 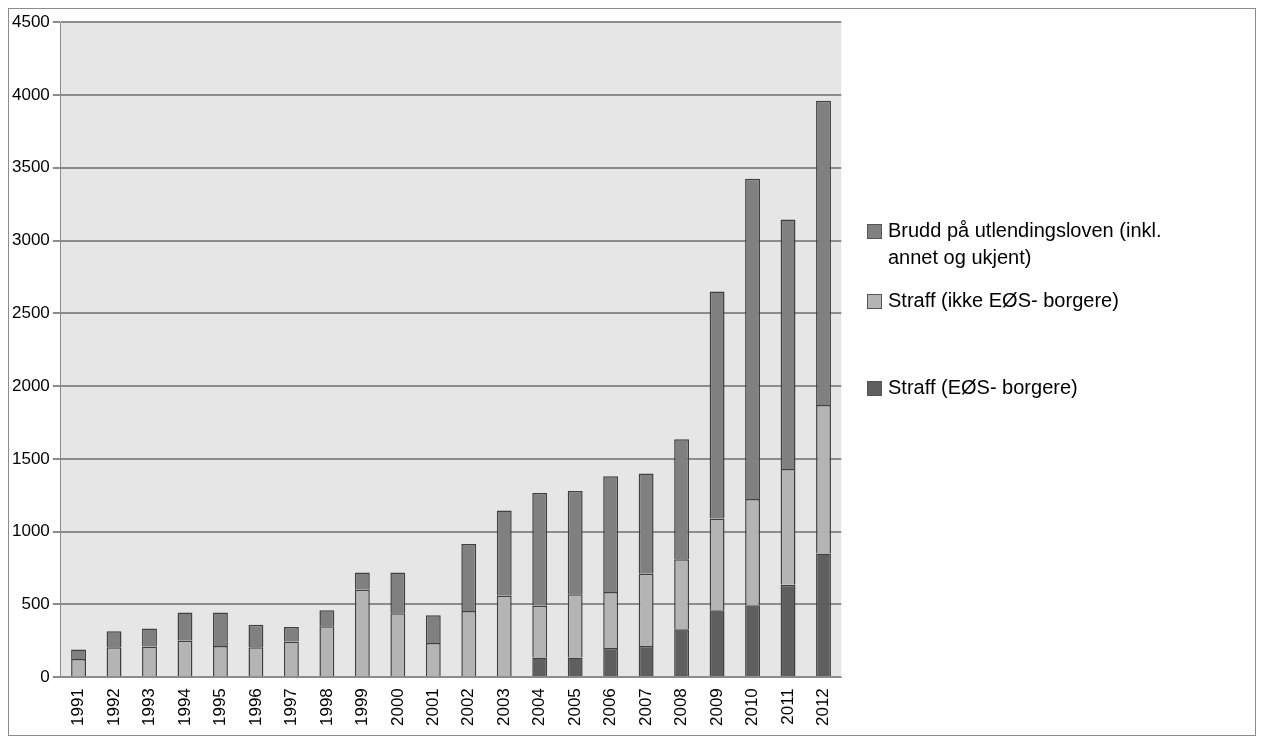 What do you see at coordinates (362, 707) in the screenshot?
I see `x-tick-label: 1999` at bounding box center [362, 707].